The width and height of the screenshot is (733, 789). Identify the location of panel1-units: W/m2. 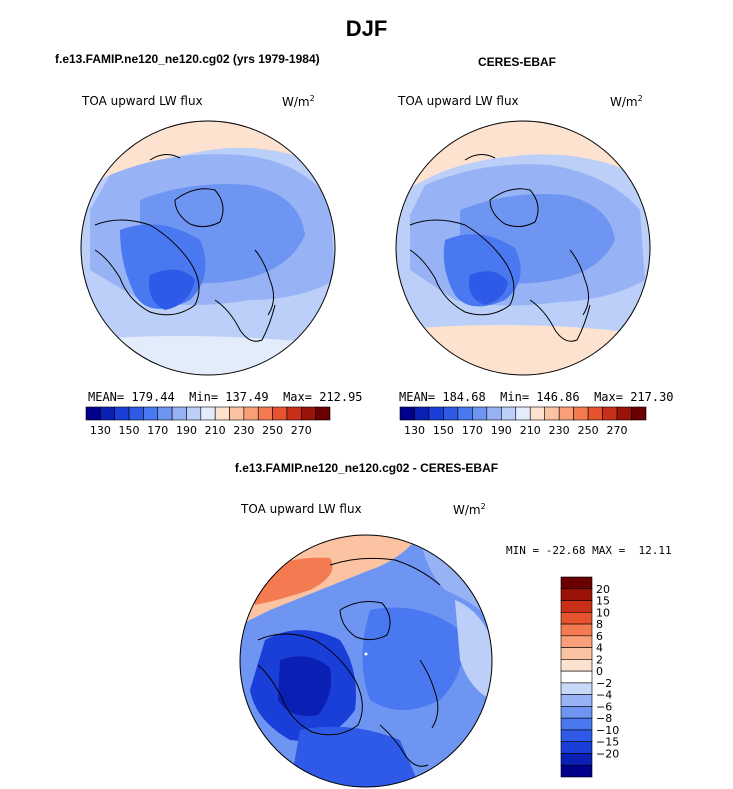
(298, 101).